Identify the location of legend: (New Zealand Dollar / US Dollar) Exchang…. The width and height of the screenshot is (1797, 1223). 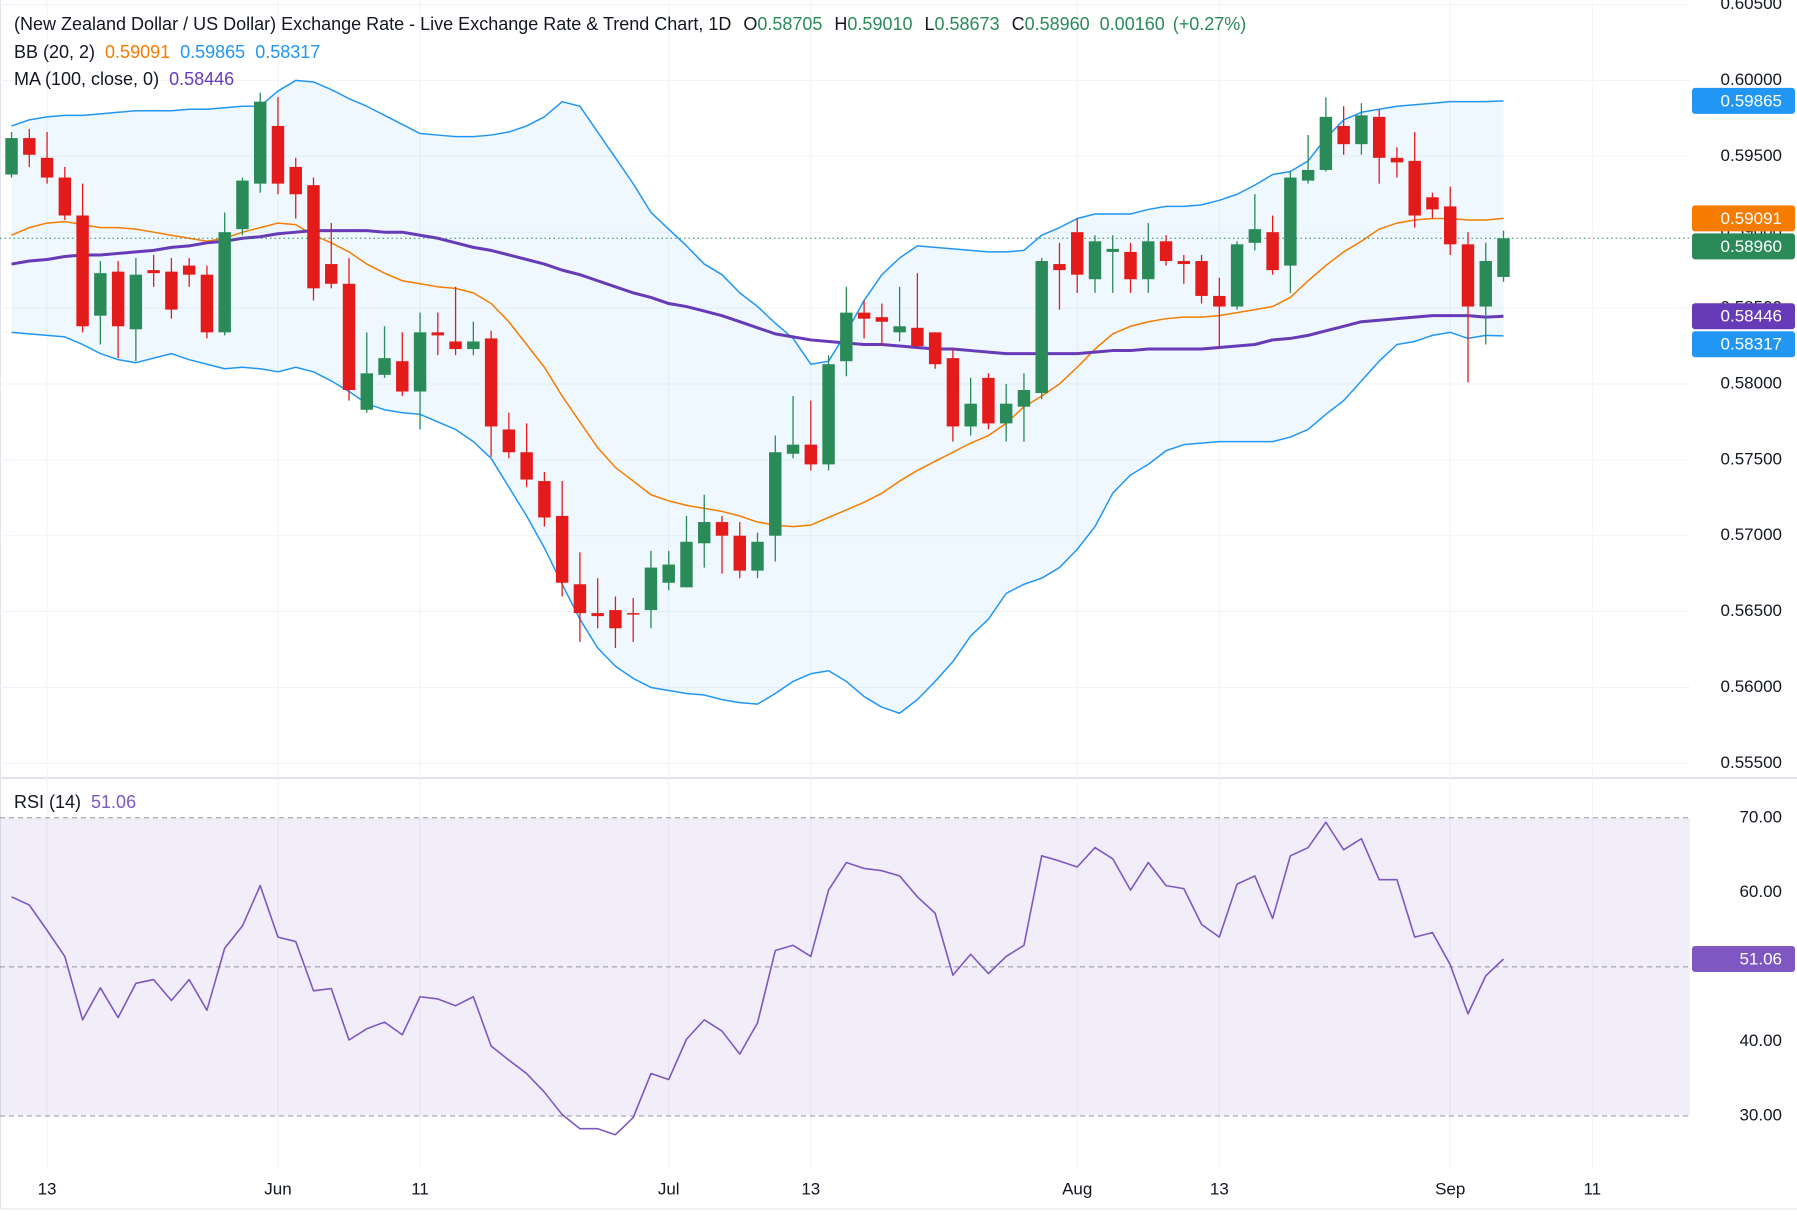
(630, 24).